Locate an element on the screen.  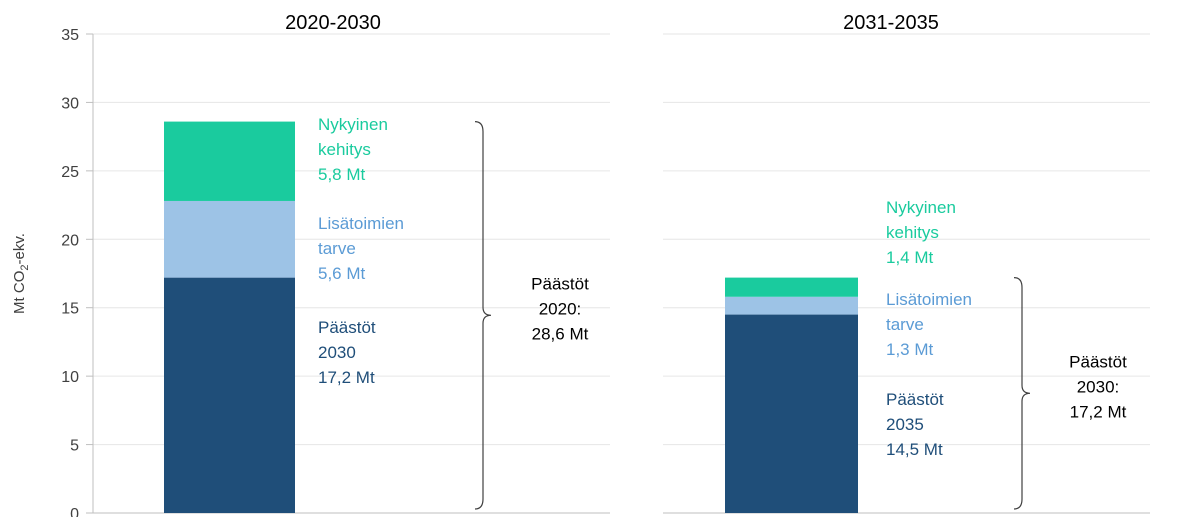
y-axis-label: Mt CO2-ekv. is located at coordinates (21, 273).